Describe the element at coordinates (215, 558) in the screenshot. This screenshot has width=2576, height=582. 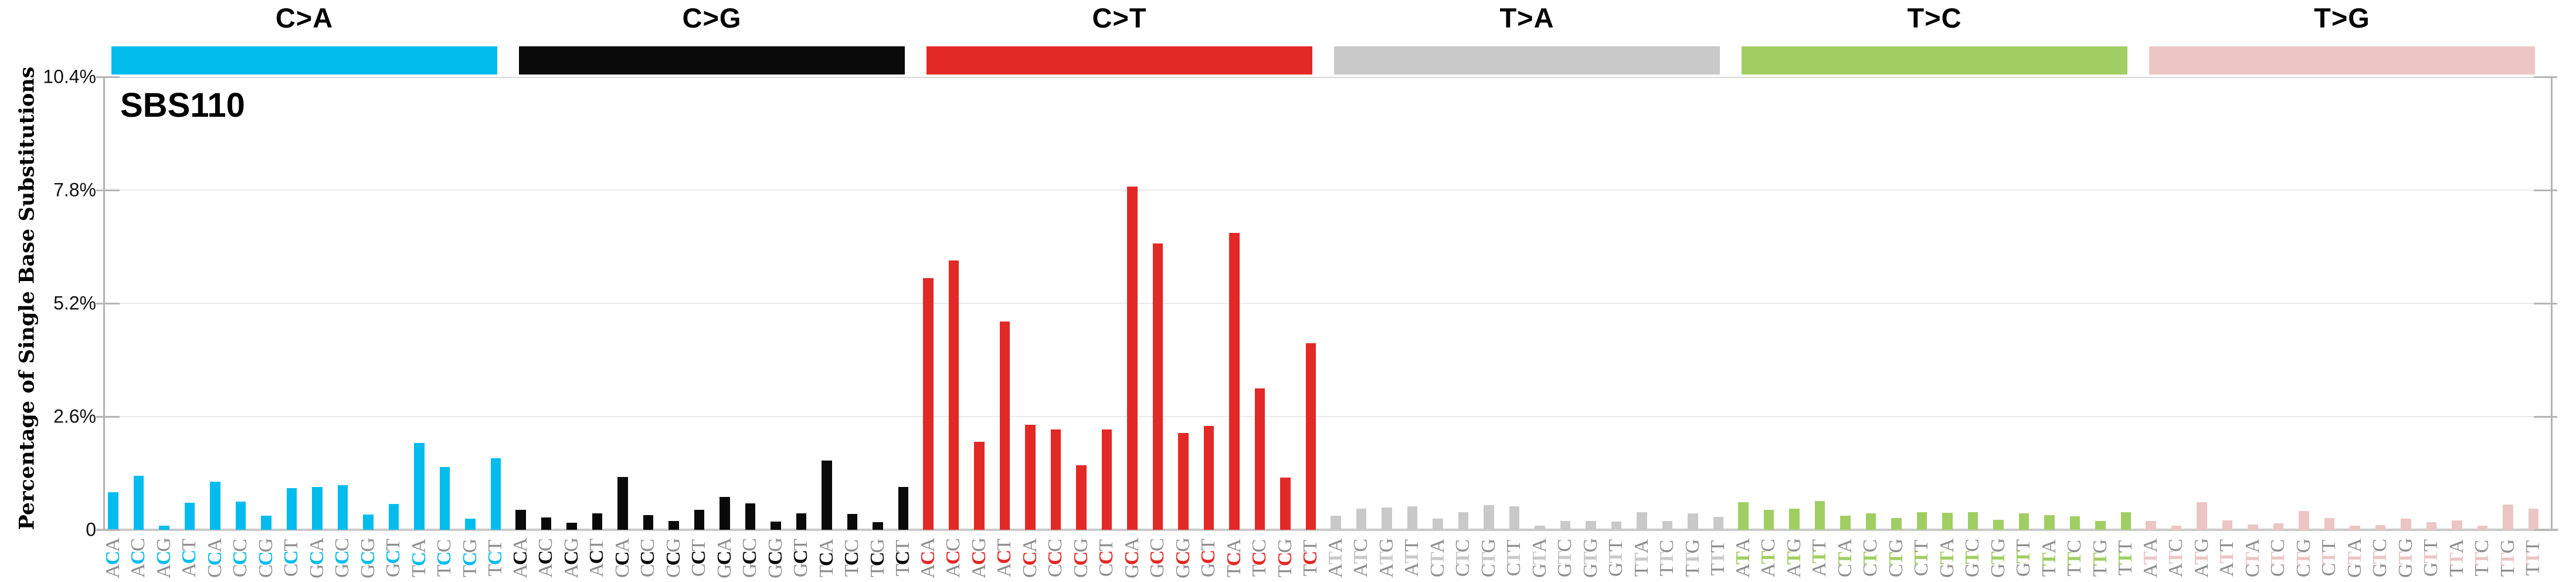
I see `x-tick-label-C>A-CCA: CCA` at that location.